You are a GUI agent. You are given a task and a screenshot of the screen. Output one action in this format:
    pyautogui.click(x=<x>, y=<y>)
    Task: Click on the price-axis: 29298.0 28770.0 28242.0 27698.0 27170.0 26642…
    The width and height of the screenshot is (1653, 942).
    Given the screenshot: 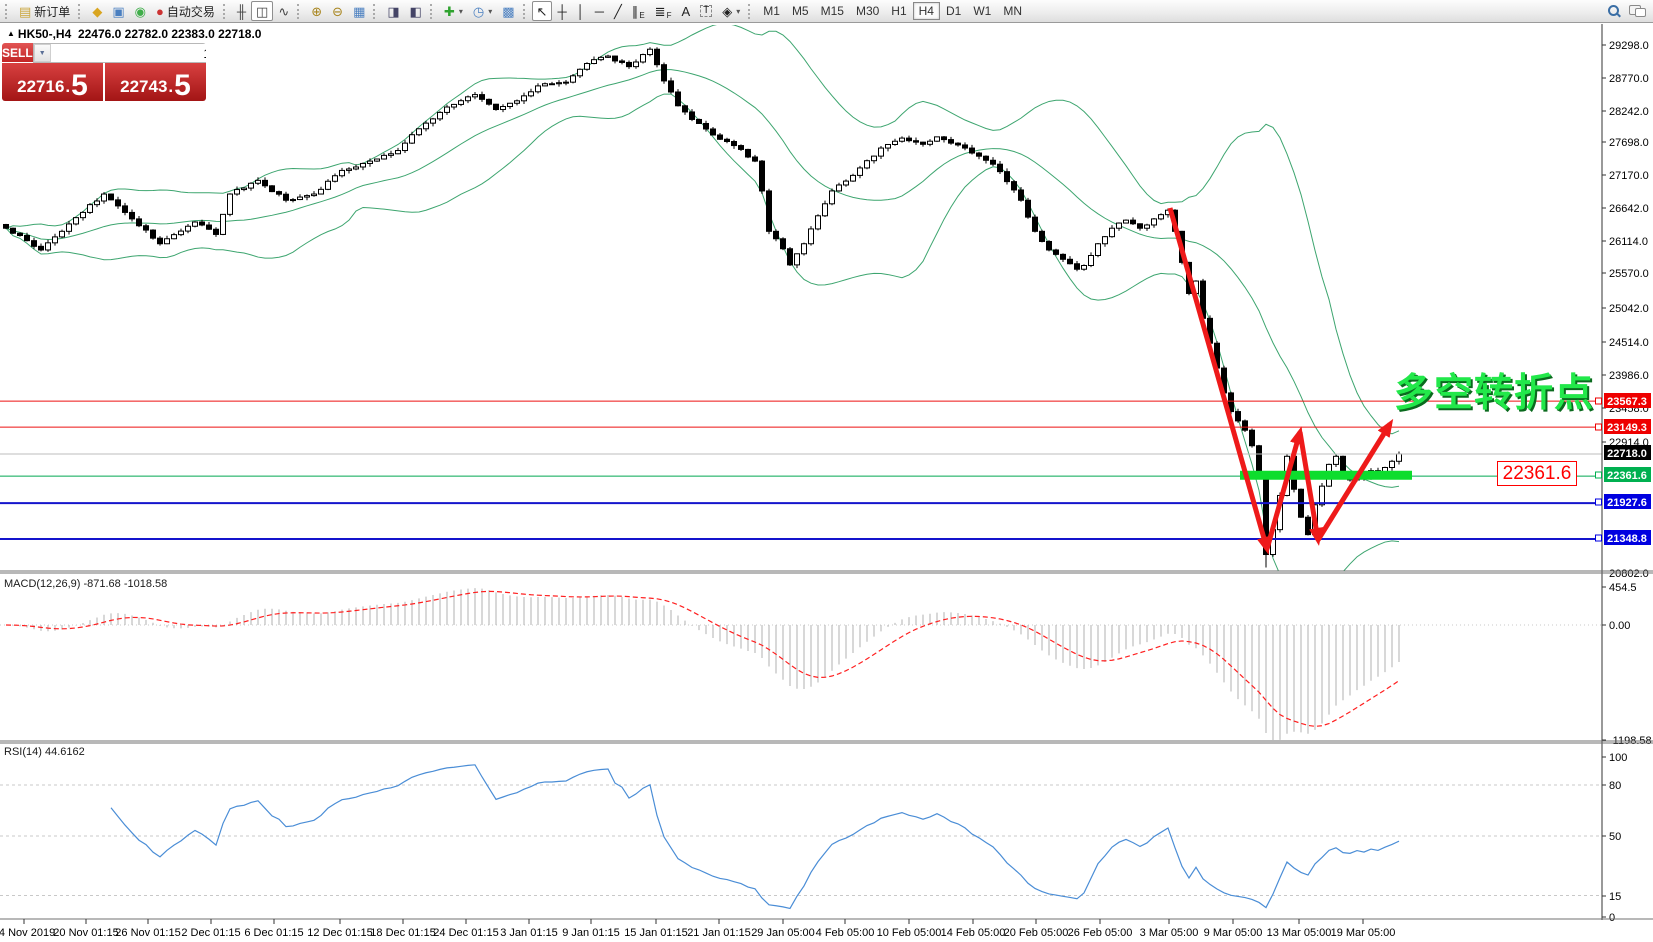 What is the action you would take?
    pyautogui.click(x=1623, y=474)
    